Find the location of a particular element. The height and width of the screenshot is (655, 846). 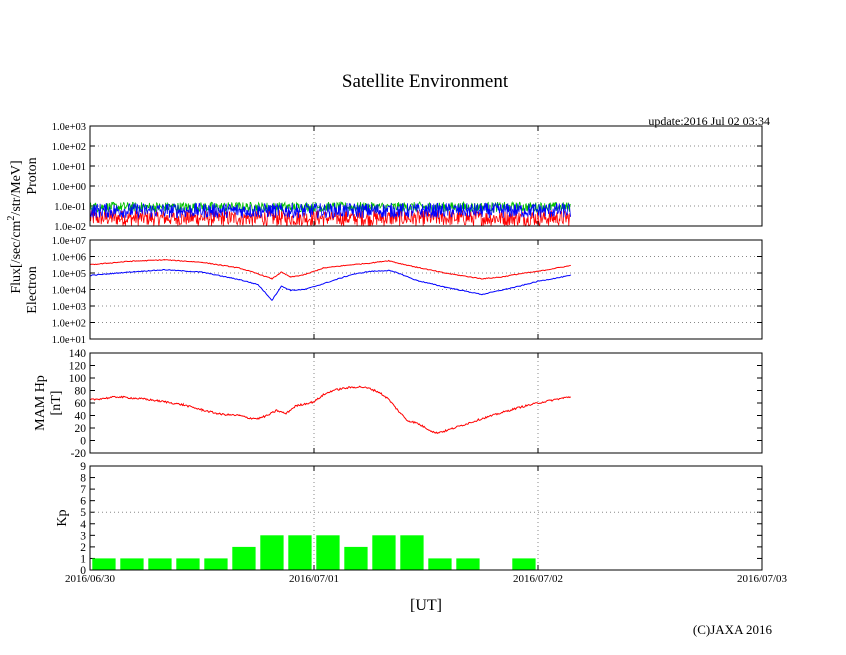

series-line-proton-low is located at coordinates (330, 211).